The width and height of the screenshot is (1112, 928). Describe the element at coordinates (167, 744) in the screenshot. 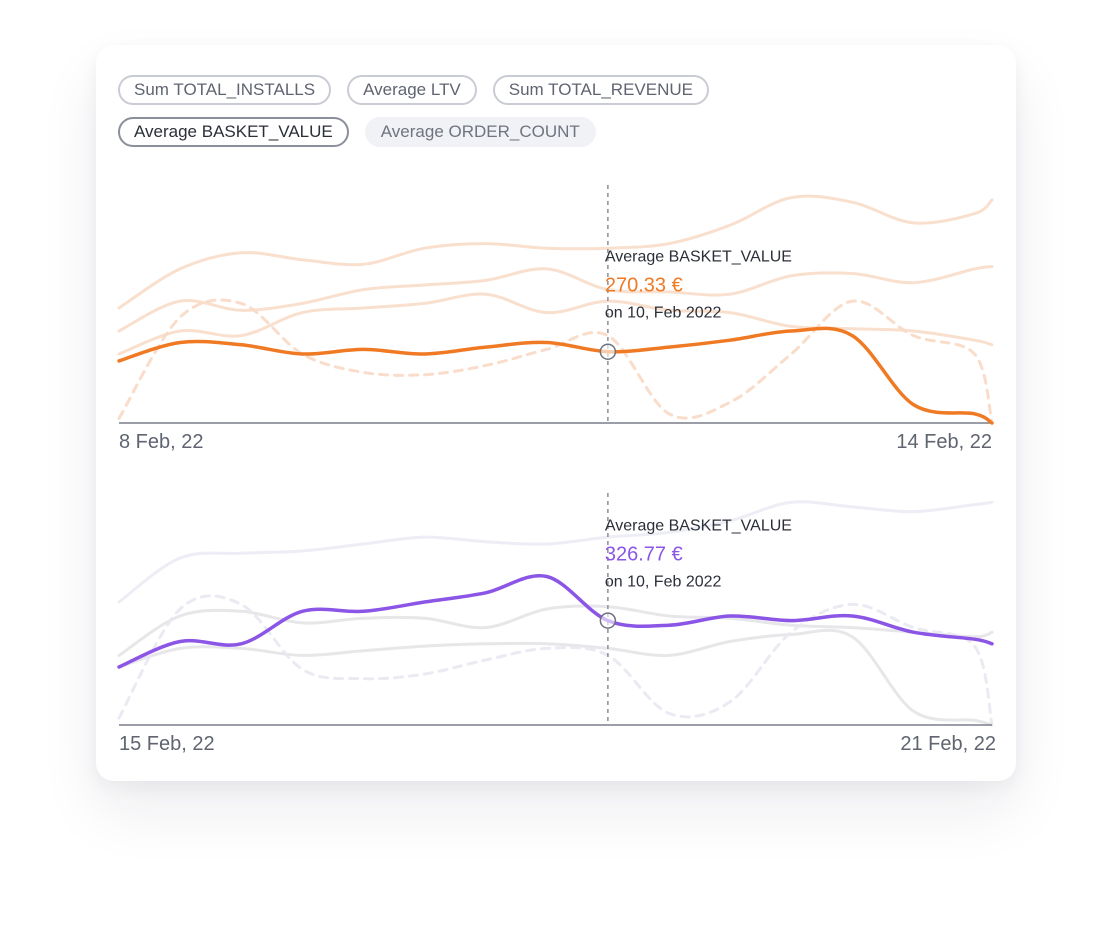

I see `x-axis-start-label: 15 Feb, 22` at that location.